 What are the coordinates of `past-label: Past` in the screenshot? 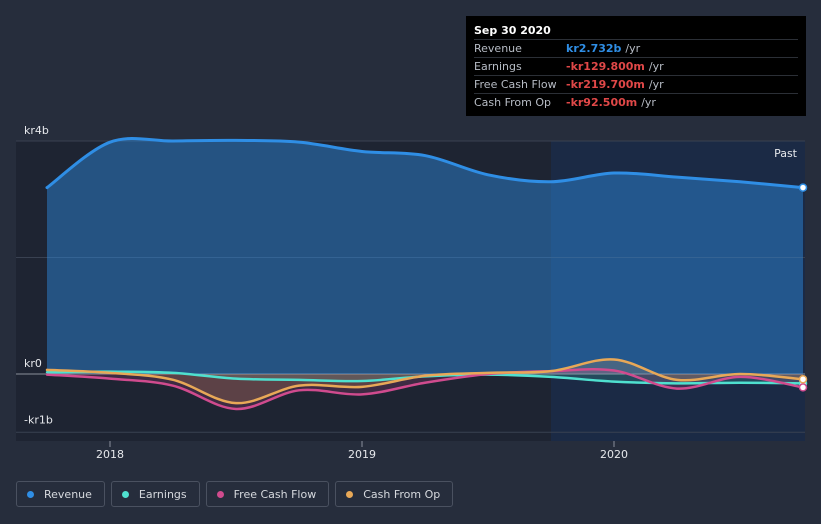 It's located at (786, 153).